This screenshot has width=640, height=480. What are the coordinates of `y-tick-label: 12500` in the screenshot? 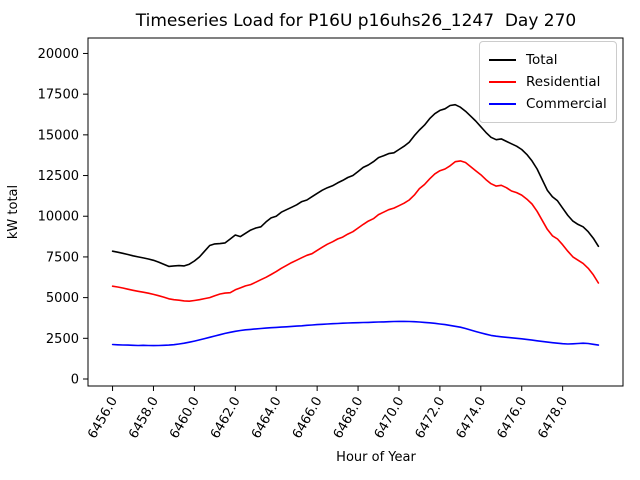 It's located at (58, 176).